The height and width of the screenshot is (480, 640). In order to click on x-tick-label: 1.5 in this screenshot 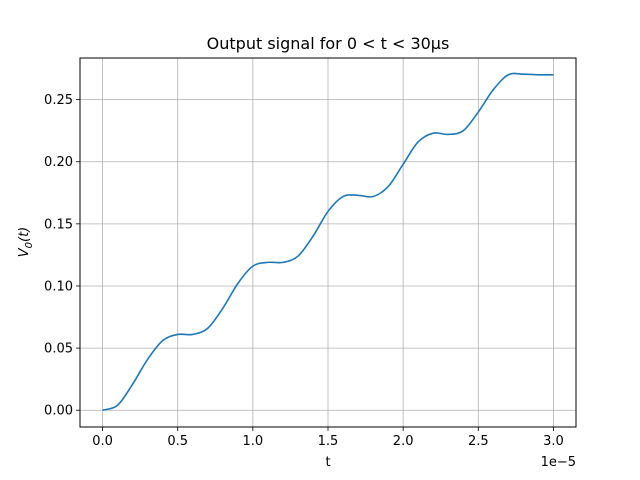, I will do `click(328, 441)`.